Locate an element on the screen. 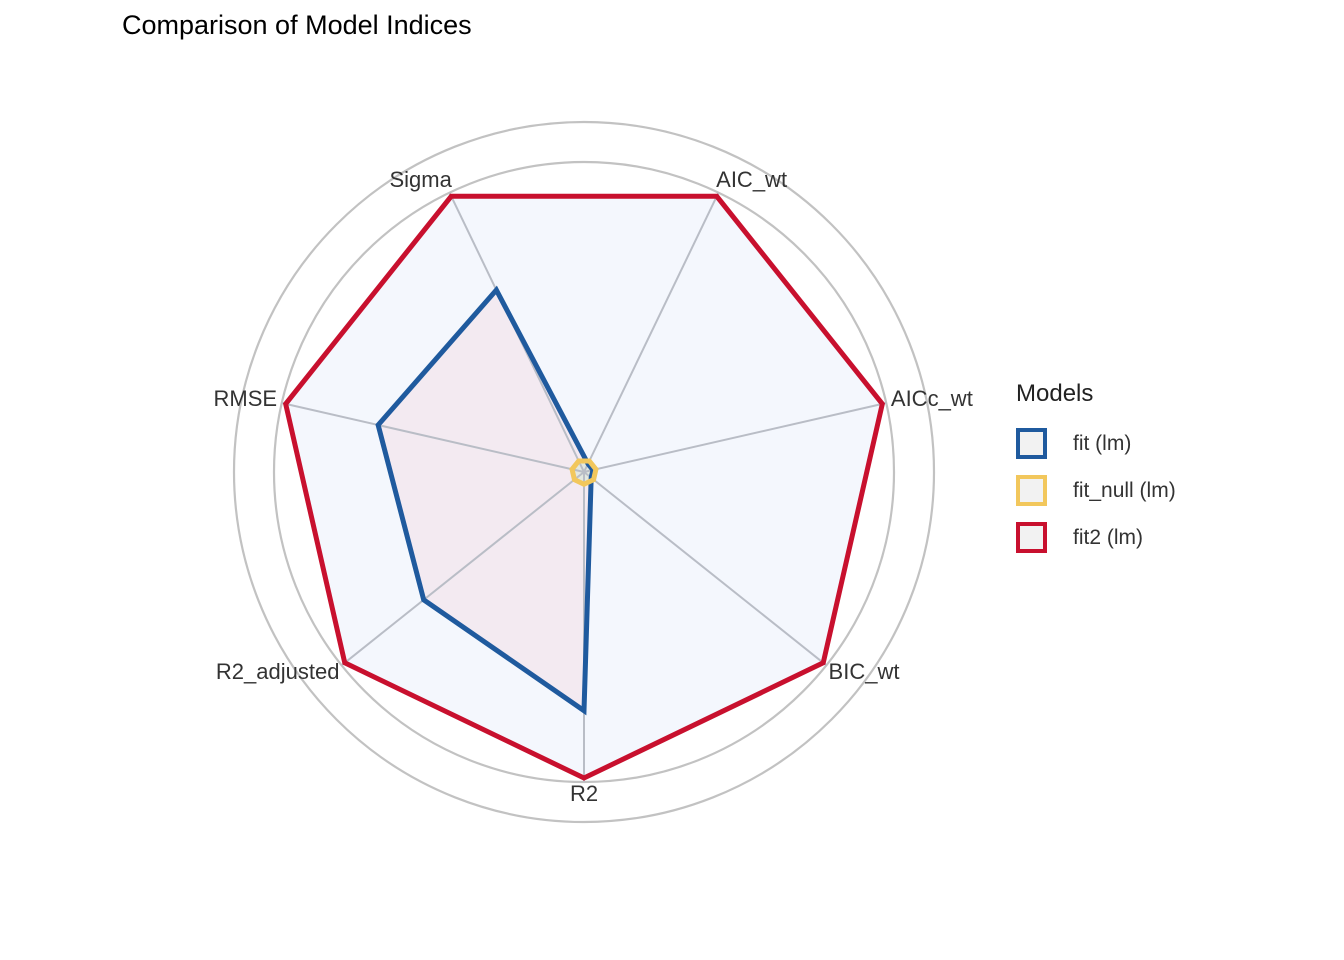 The width and height of the screenshot is (1344, 960). spoke-rmse is located at coordinates (433, 437).